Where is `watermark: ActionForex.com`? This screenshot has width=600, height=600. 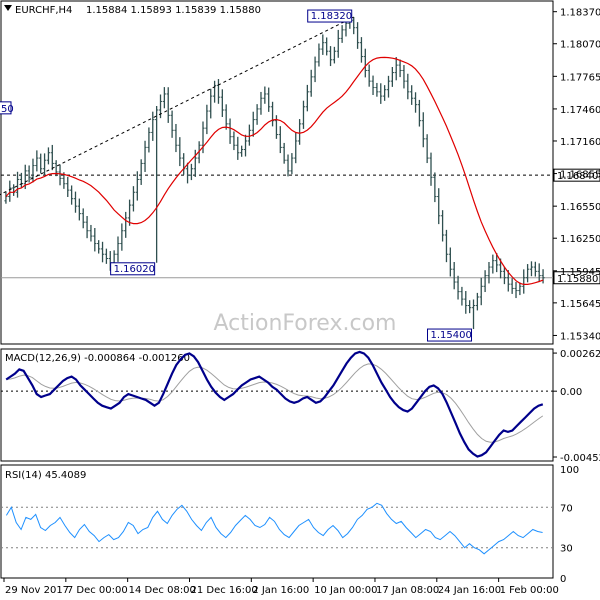 watermark: ActionForex.com is located at coordinates (305, 323).